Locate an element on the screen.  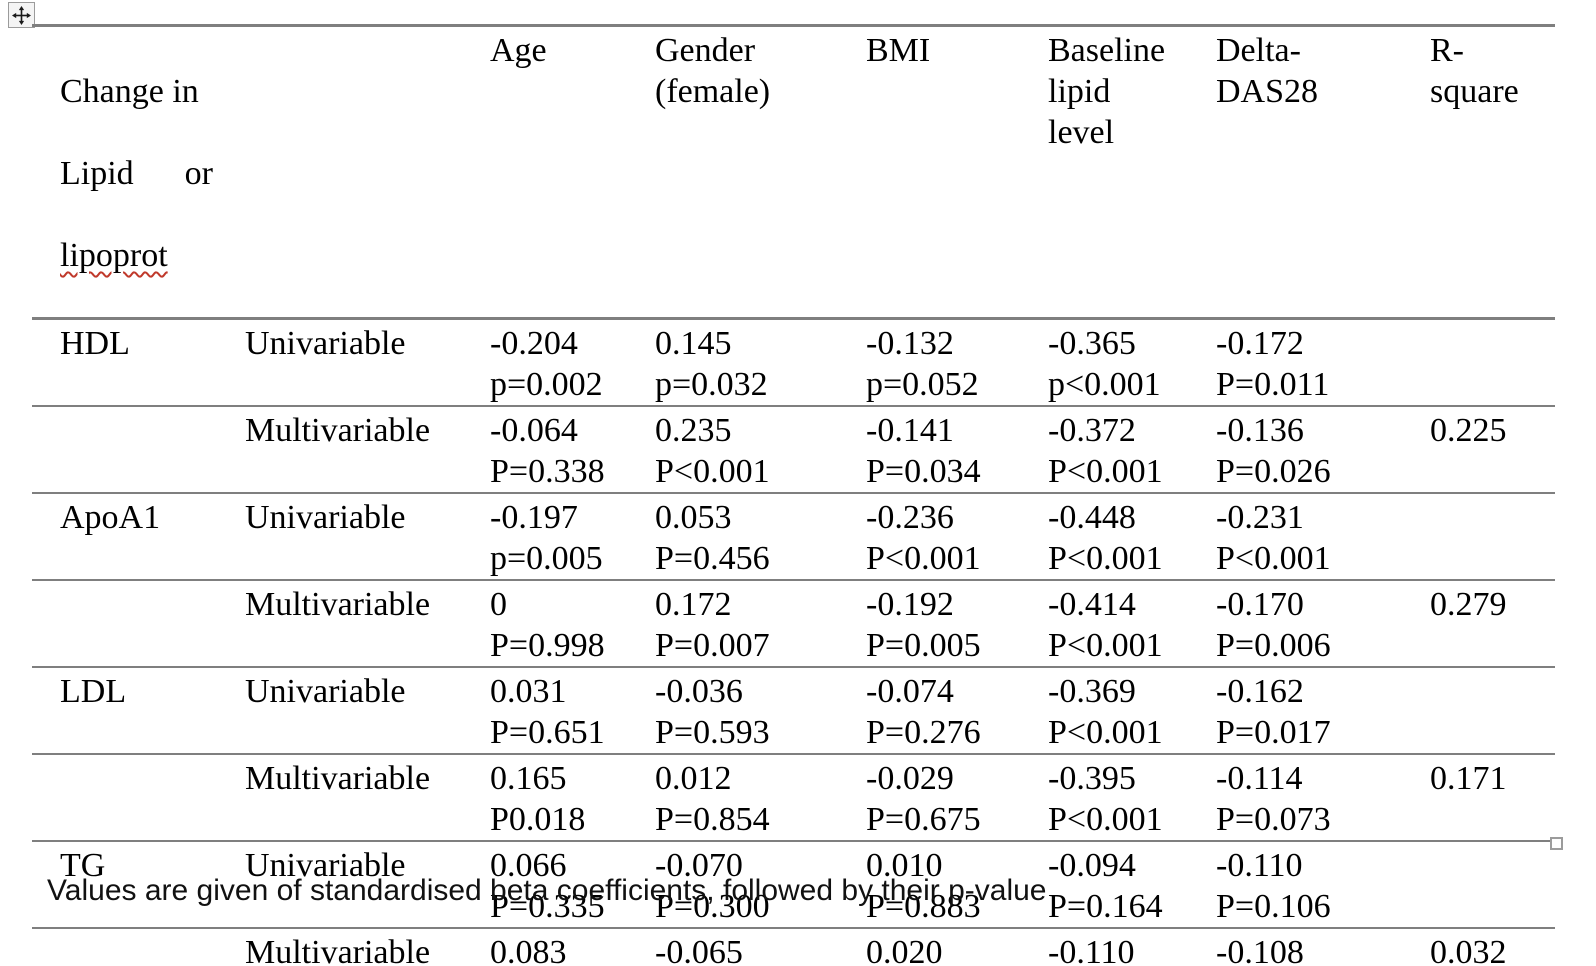
age-cell: 0.031 P=0.651 is located at coordinates (547, 712).